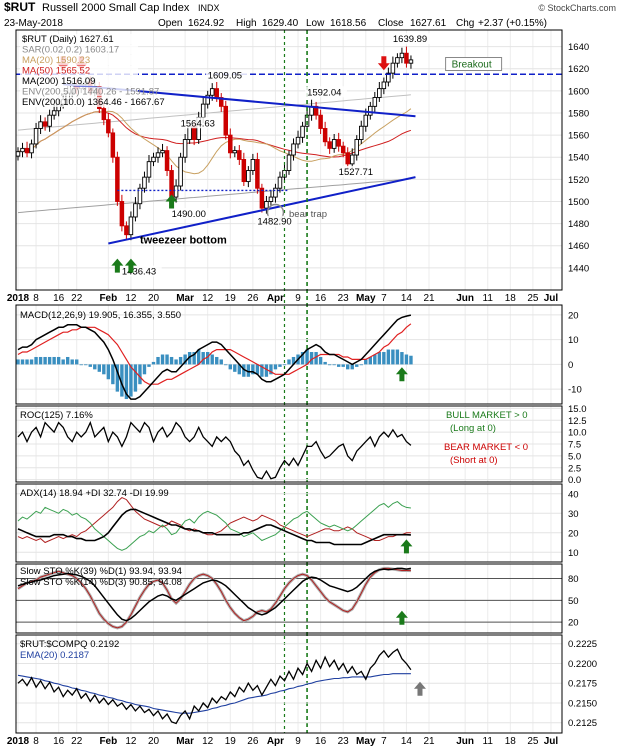 This screenshot has height=750, width=620. What do you see at coordinates (366, 741) in the screenshot?
I see `x-tick-label: May` at bounding box center [366, 741].